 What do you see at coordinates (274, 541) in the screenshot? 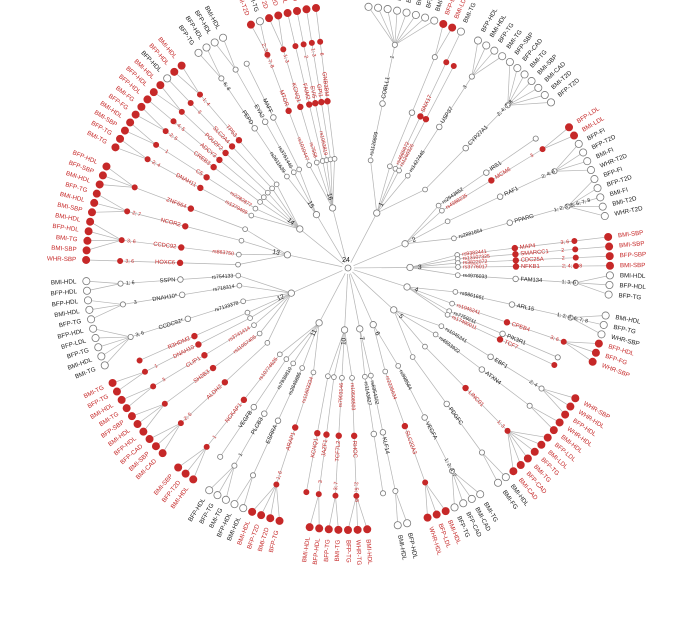
I see `chr11-gene-arap1-leaf-label-0: BFP-TG` at bounding box center [274, 541].